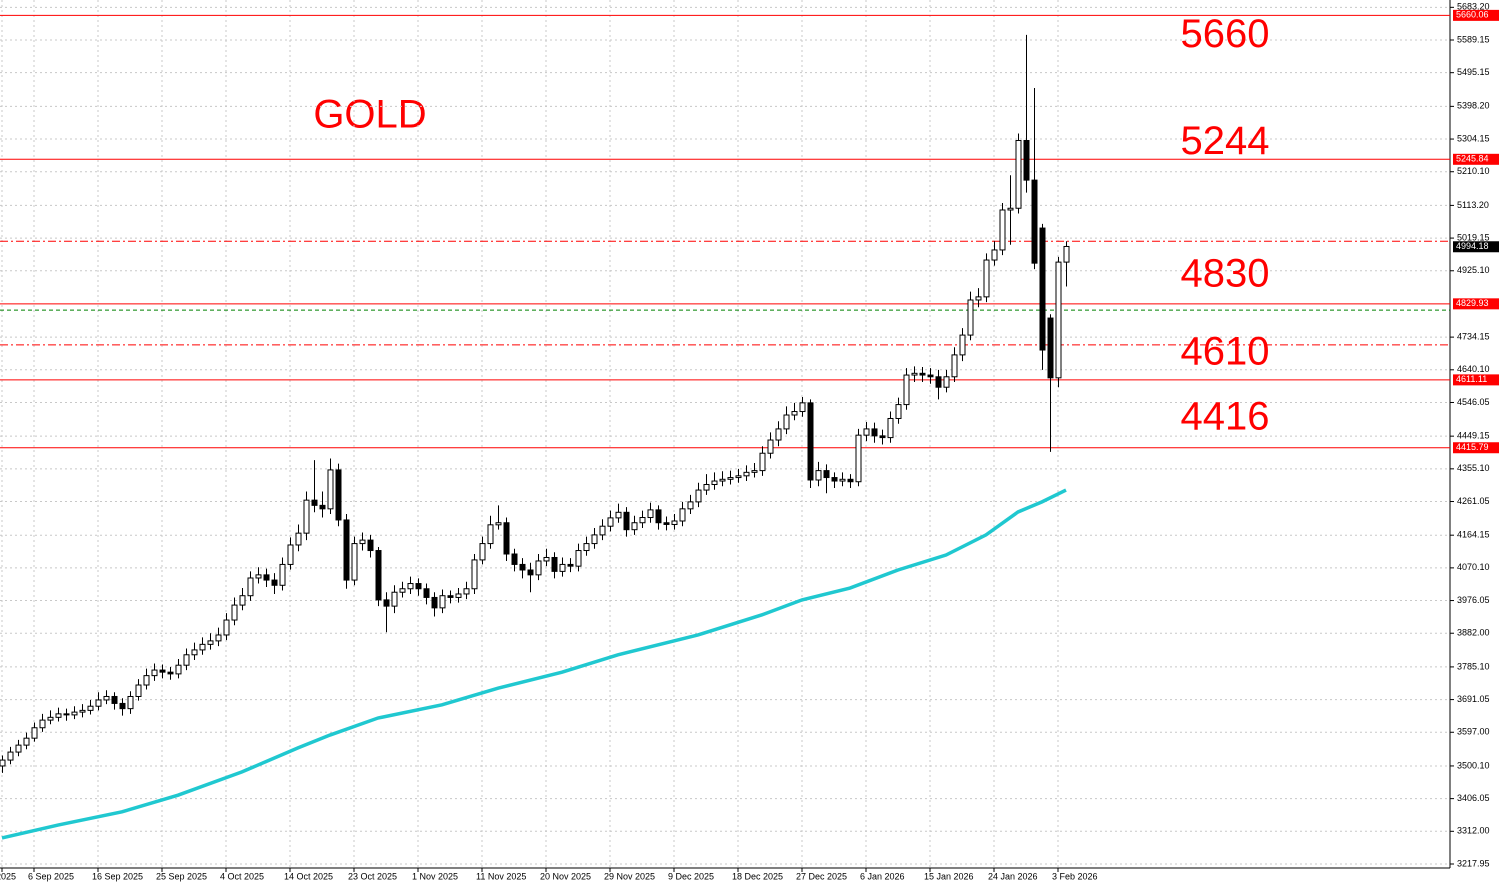  Describe the element at coordinates (435, 876) in the screenshot. I see `x-tick-label: 1 Nov 2025` at that location.